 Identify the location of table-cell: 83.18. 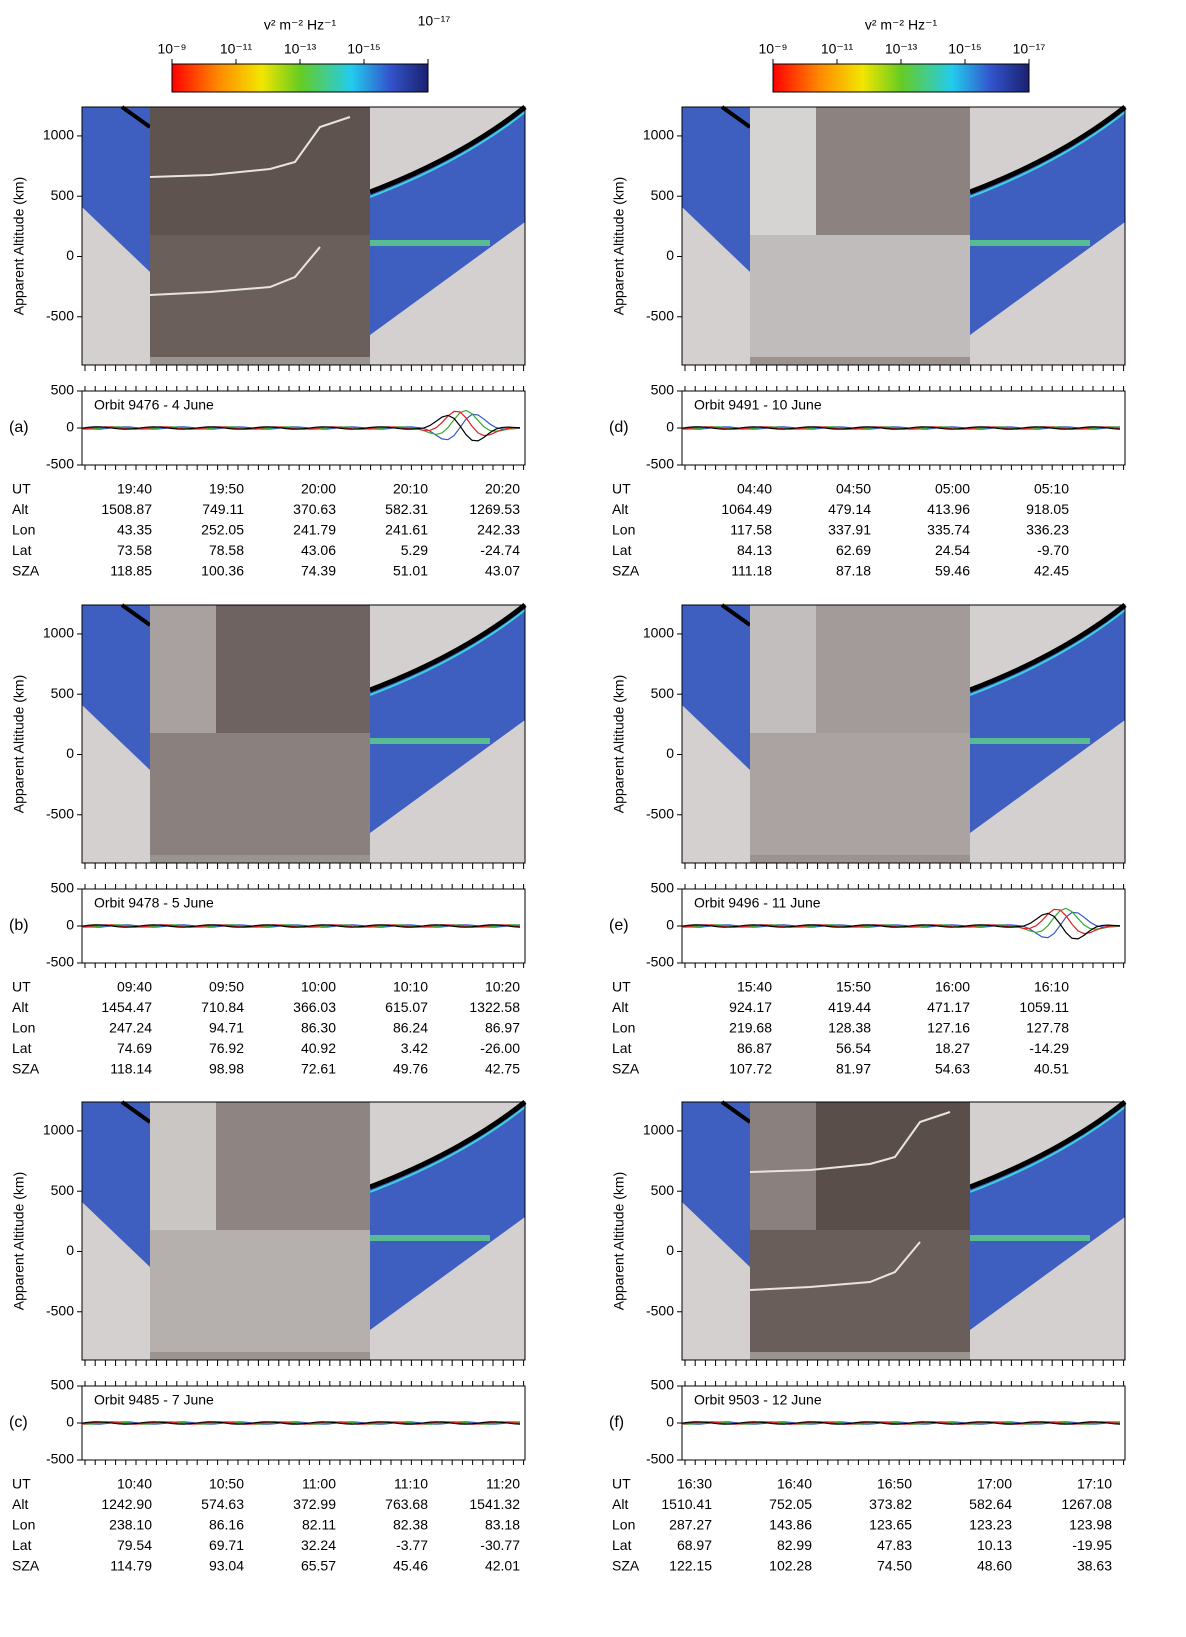
(502, 1525).